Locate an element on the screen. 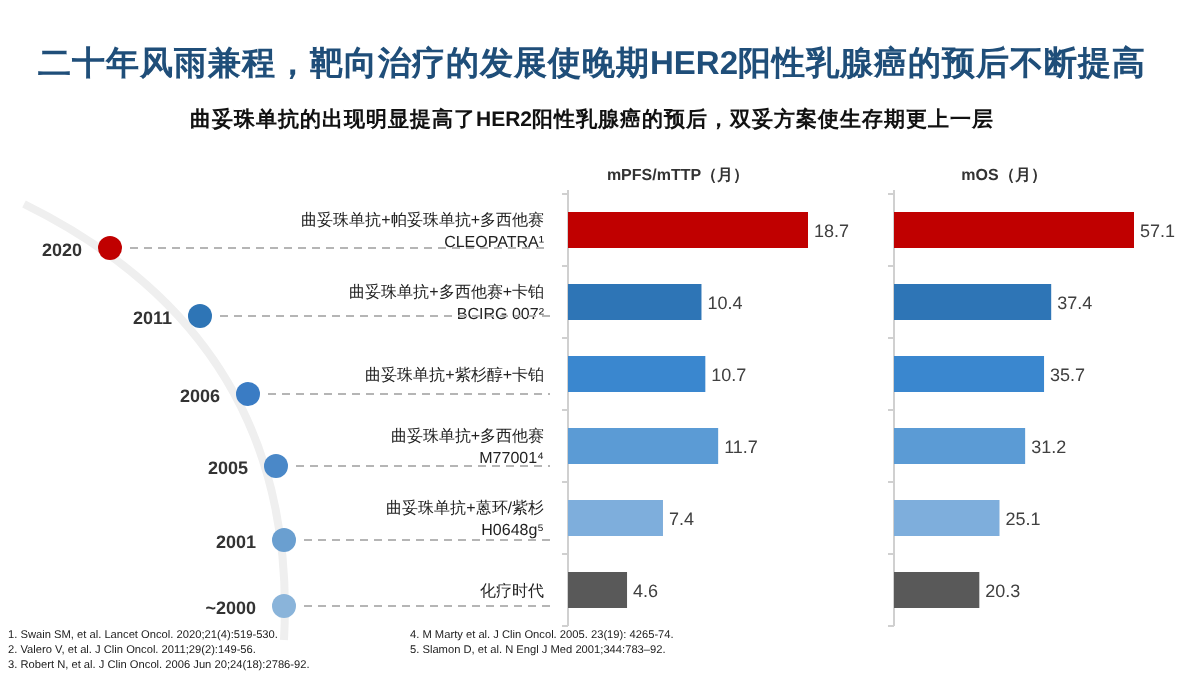  y-tick-label: 曲妥珠单抗+多西他赛 M77001⁴ is located at coordinates (468, 447).